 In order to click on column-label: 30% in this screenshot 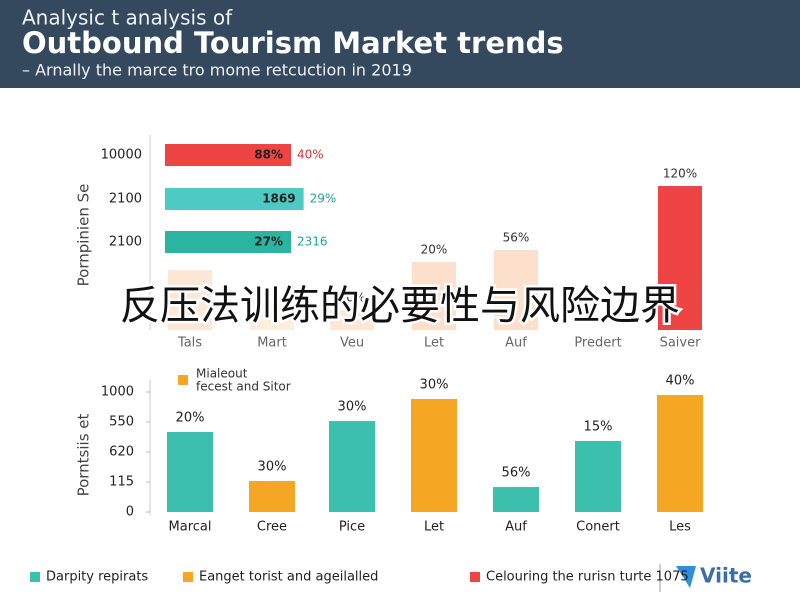, I will do `click(352, 298)`.